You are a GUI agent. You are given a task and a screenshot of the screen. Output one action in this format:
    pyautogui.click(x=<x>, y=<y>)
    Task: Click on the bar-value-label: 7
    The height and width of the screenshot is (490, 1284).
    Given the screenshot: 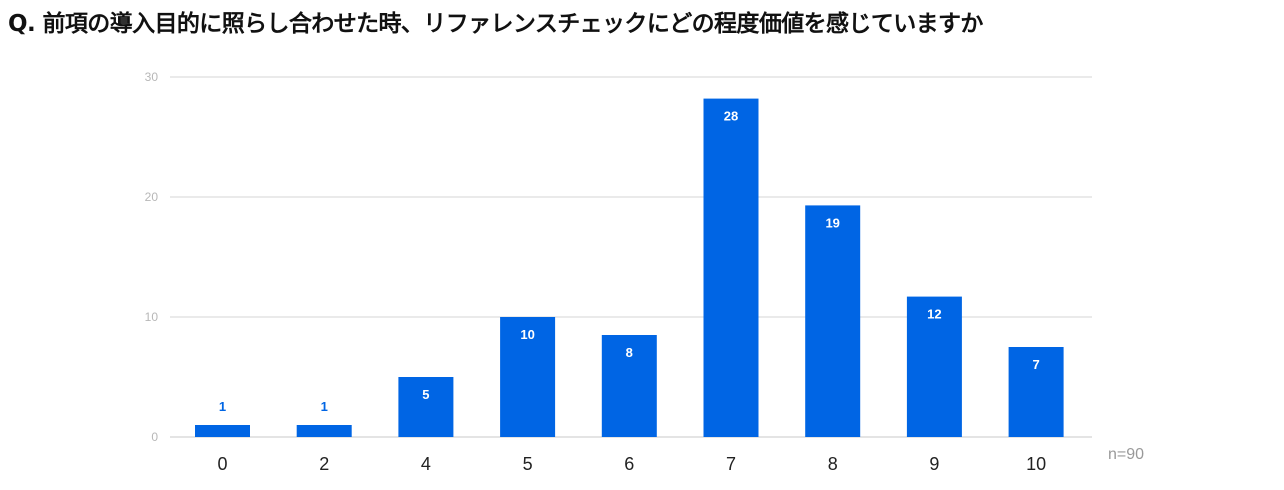 What is the action you would take?
    pyautogui.click(x=1035, y=364)
    